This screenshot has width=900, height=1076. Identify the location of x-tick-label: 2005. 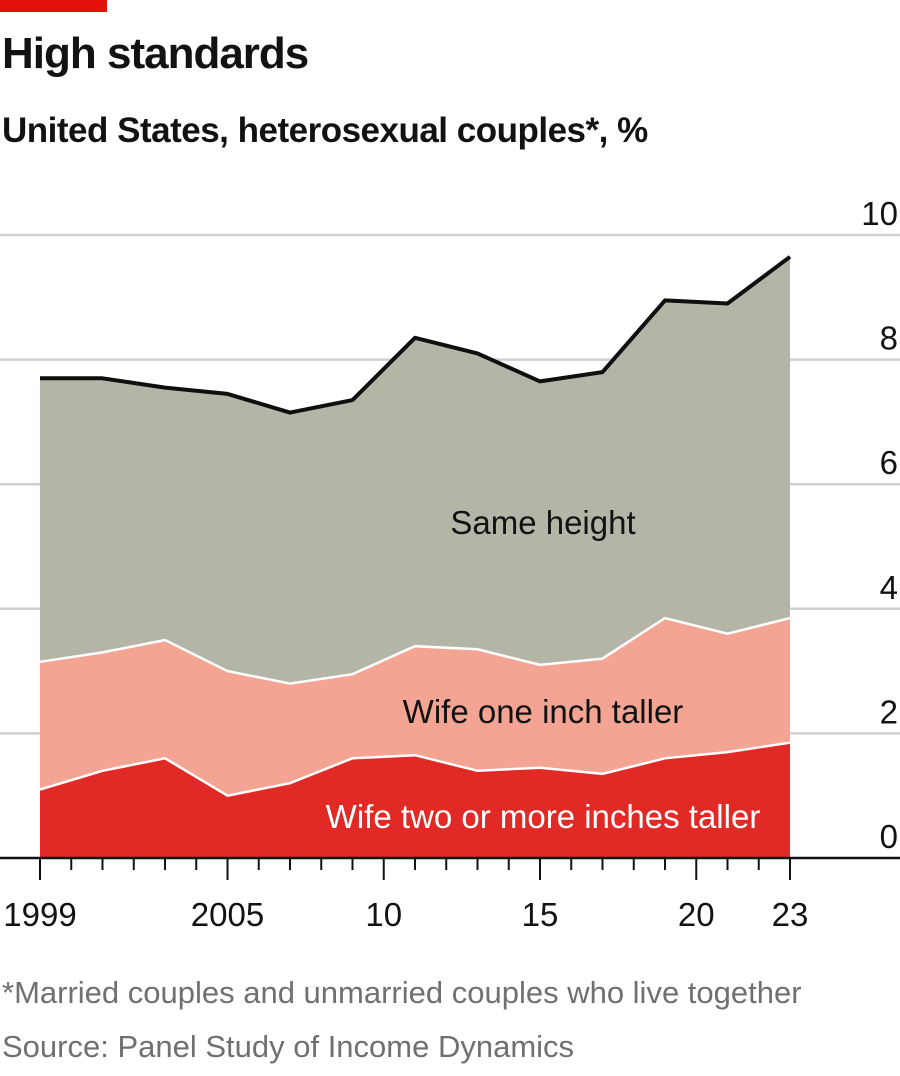
(227, 914).